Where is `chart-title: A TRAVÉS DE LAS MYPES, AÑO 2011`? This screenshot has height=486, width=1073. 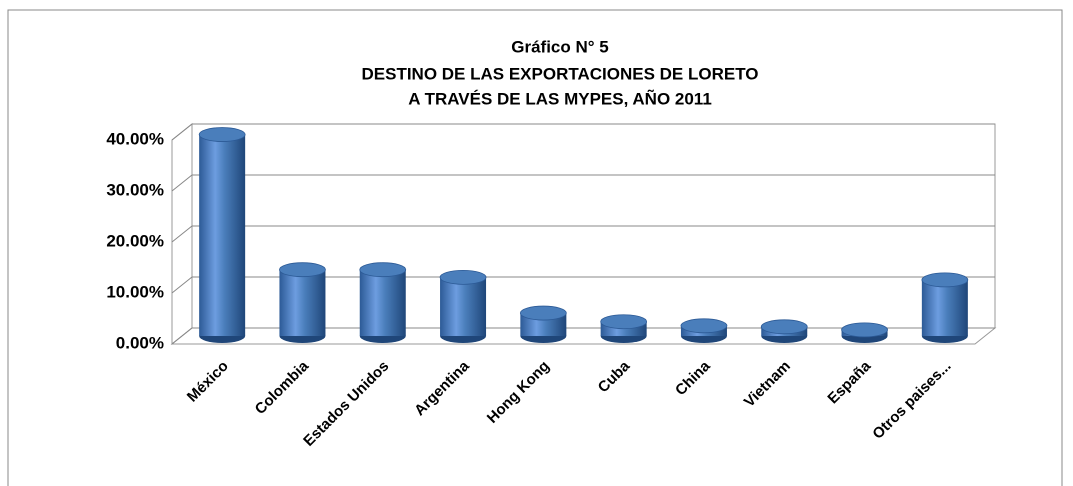
chart-title: A TRAVÉS DE LAS MYPES, AÑO 2011 is located at coordinates (560, 98).